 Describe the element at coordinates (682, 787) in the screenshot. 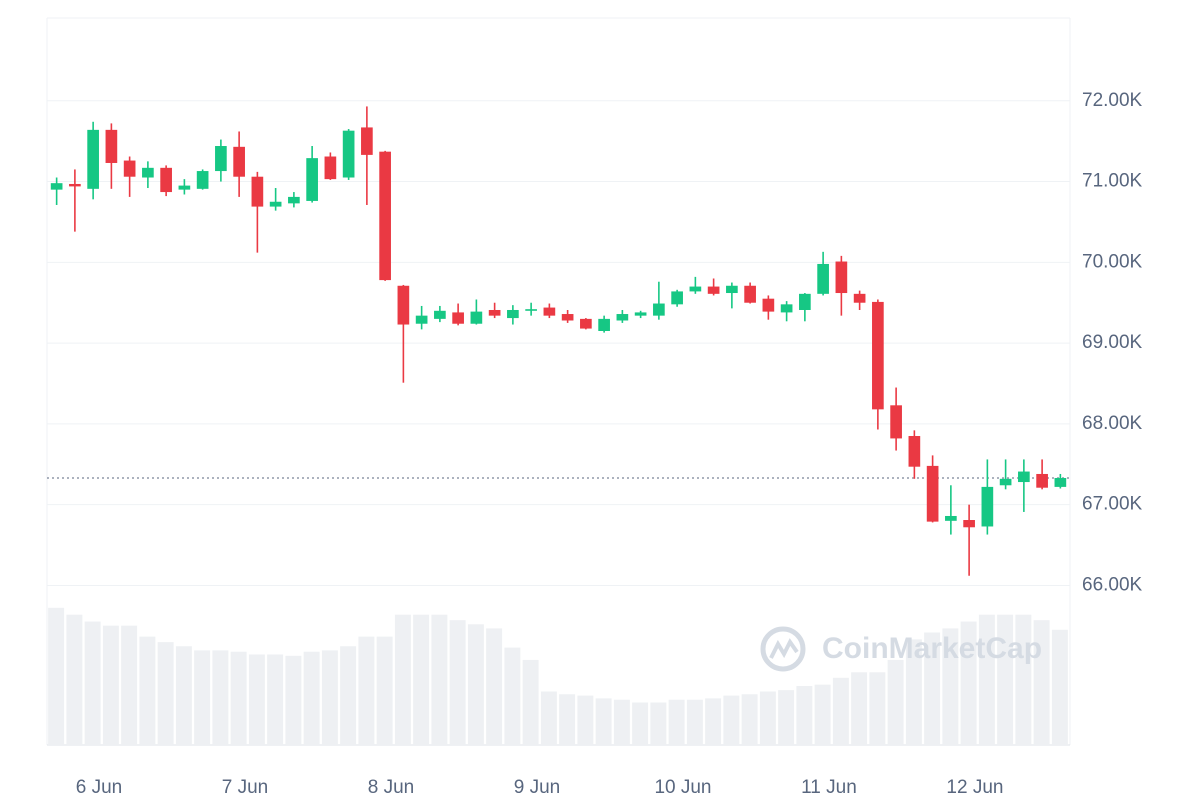

I see `x-tick-label: 10 Jun` at that location.